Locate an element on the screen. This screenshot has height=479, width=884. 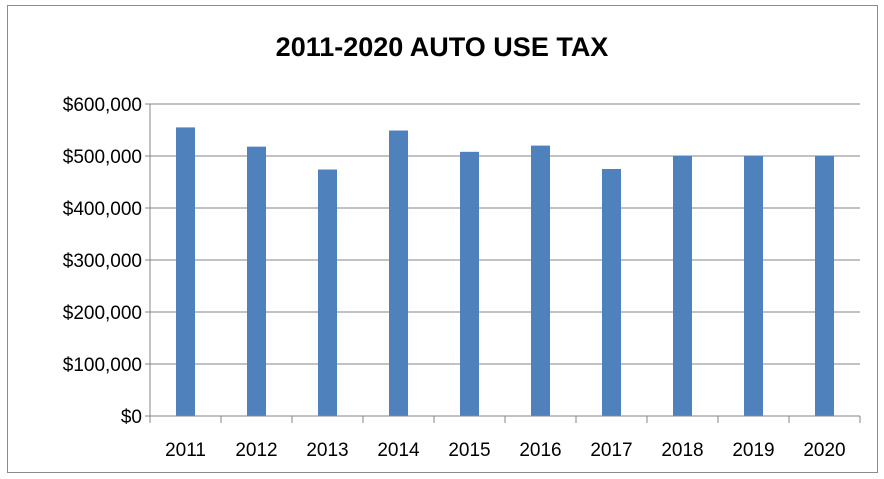
x-tick-label: 2017 is located at coordinates (611, 450).